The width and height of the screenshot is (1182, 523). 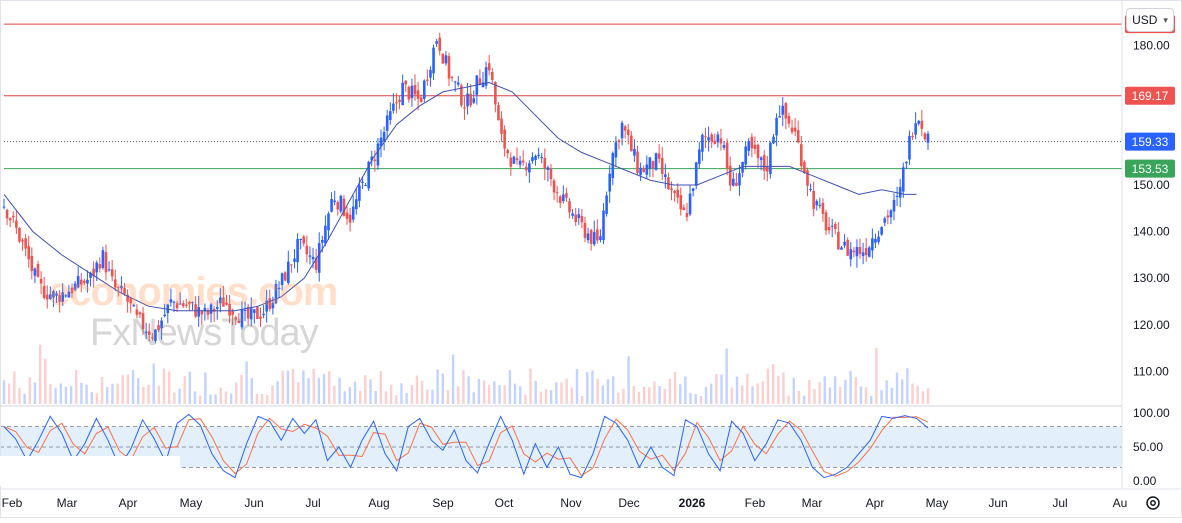 What do you see at coordinates (443, 503) in the screenshot?
I see `time-tick: Sep` at bounding box center [443, 503].